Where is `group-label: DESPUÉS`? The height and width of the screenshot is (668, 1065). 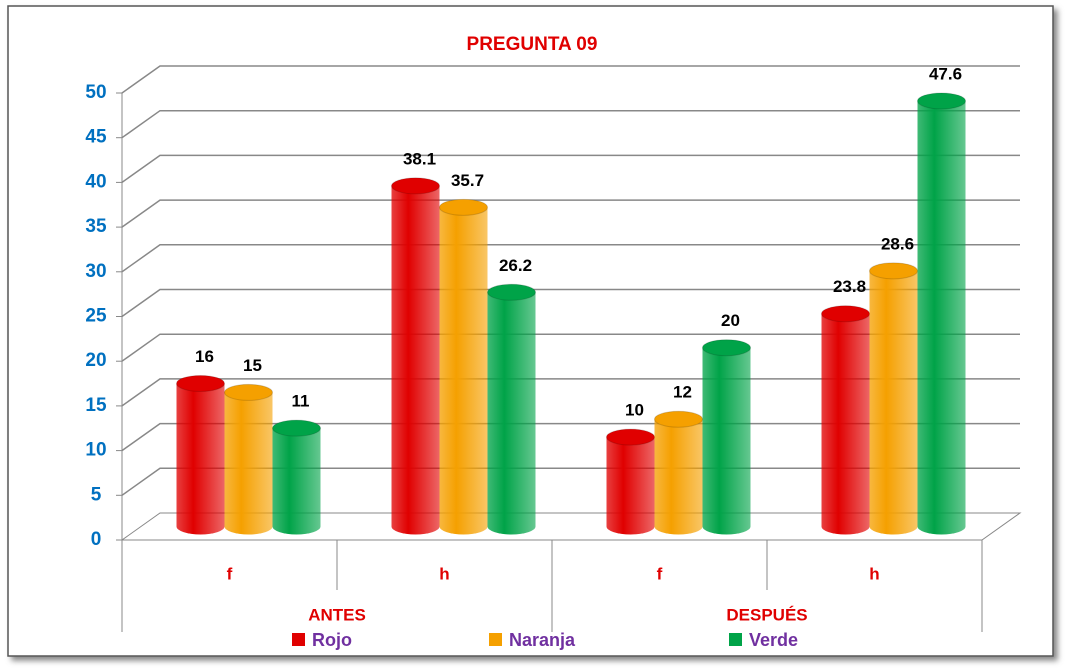 group-label: DESPUÉS is located at coordinates (766, 614).